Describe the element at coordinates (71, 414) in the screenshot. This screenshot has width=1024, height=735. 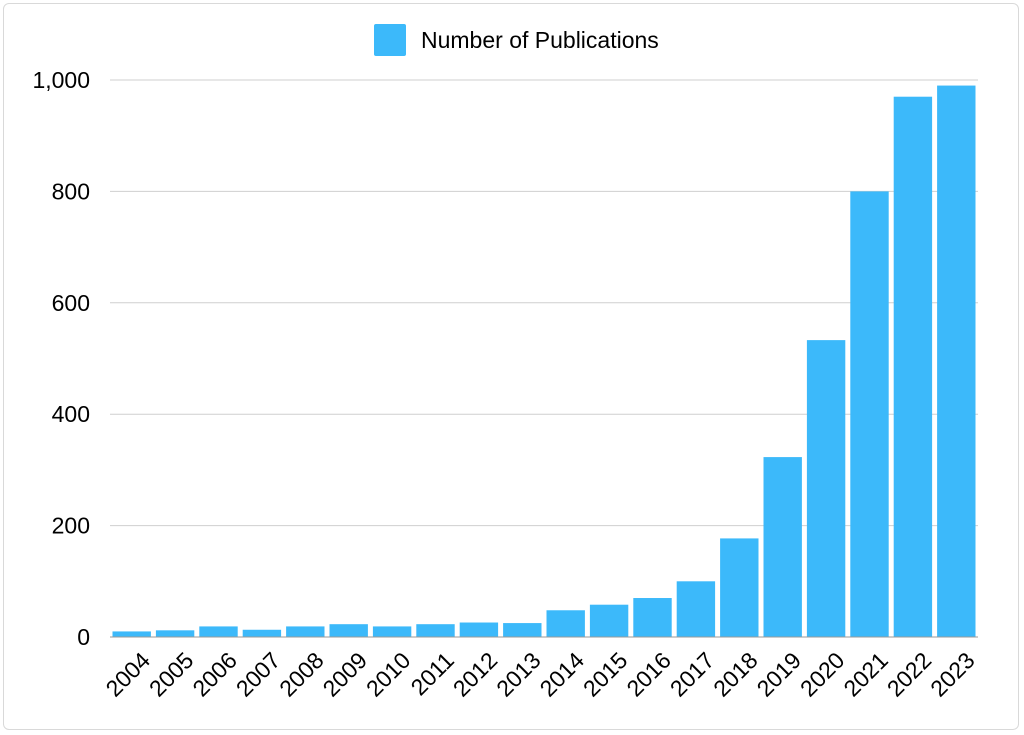
I see `y-tick-label: 400` at that location.